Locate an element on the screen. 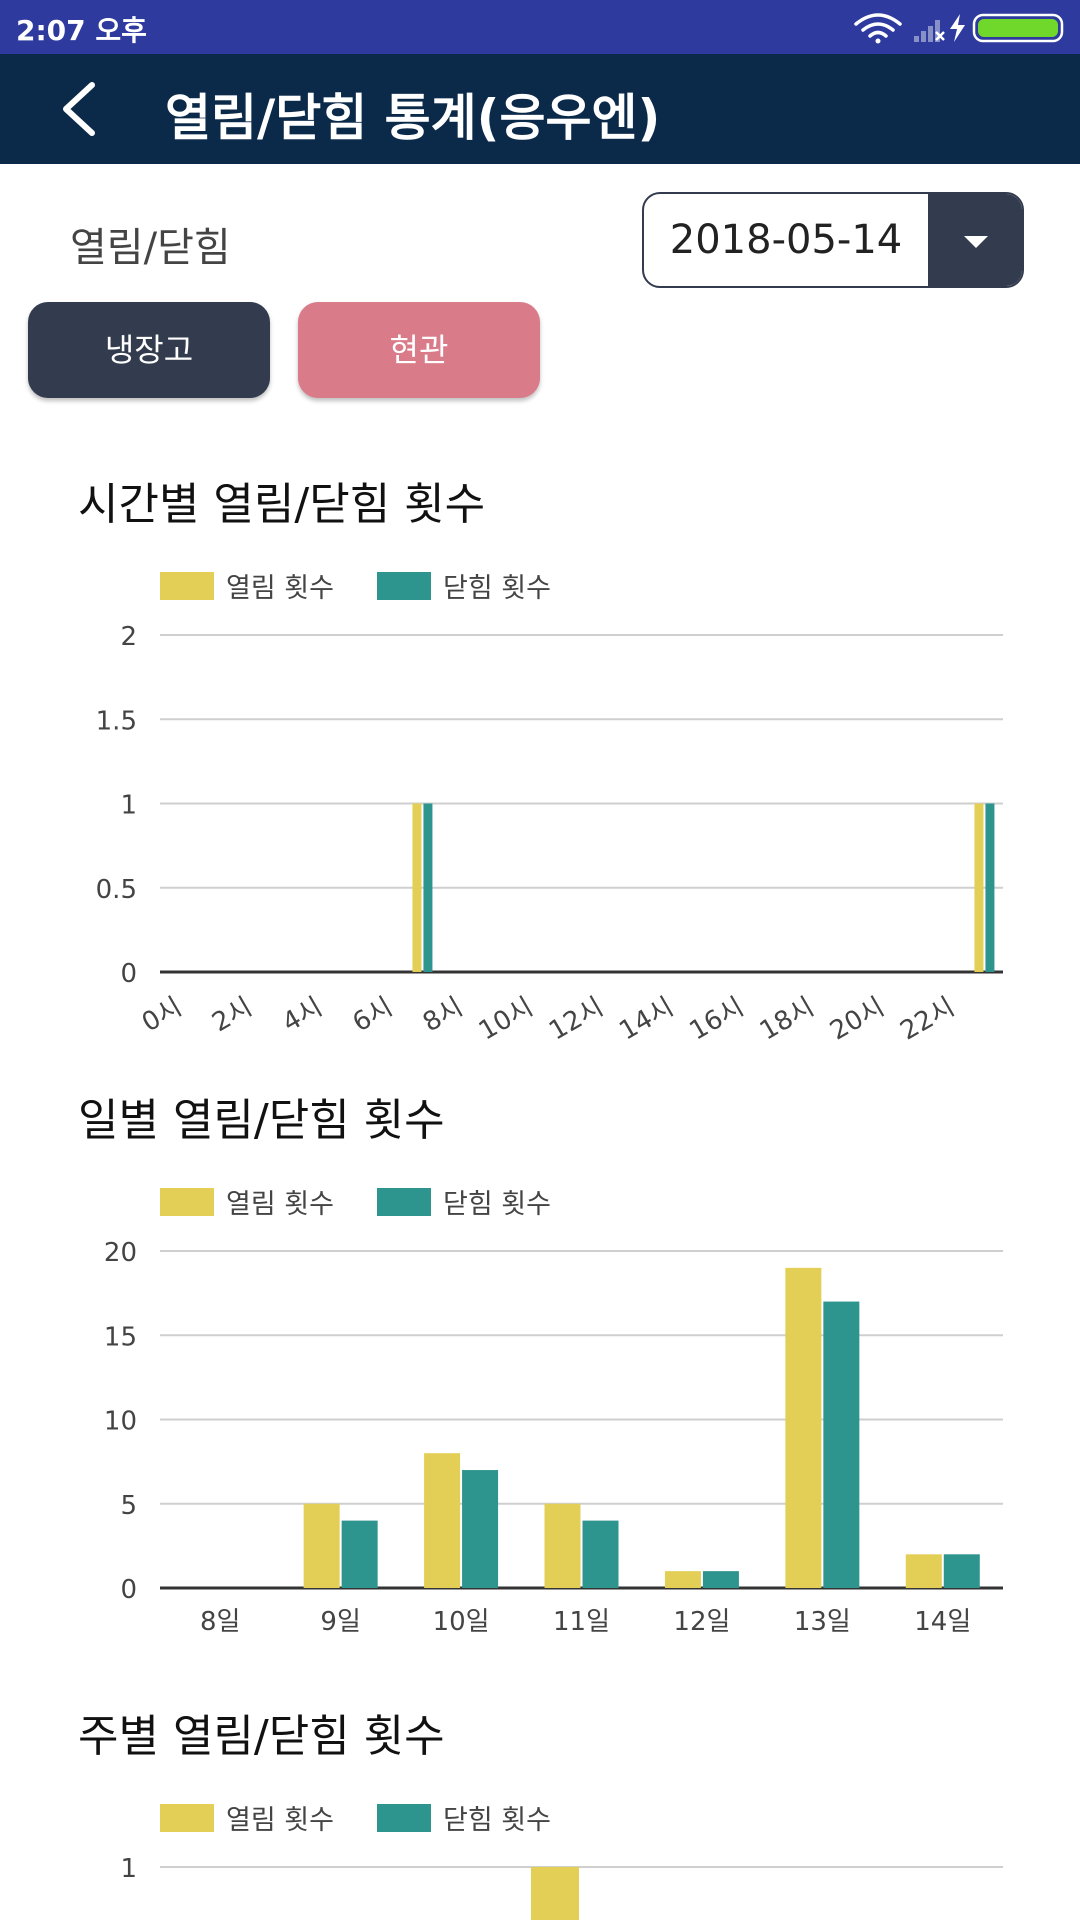 The image size is (1080, 1920). door-button: 현관 is located at coordinates (419, 350).